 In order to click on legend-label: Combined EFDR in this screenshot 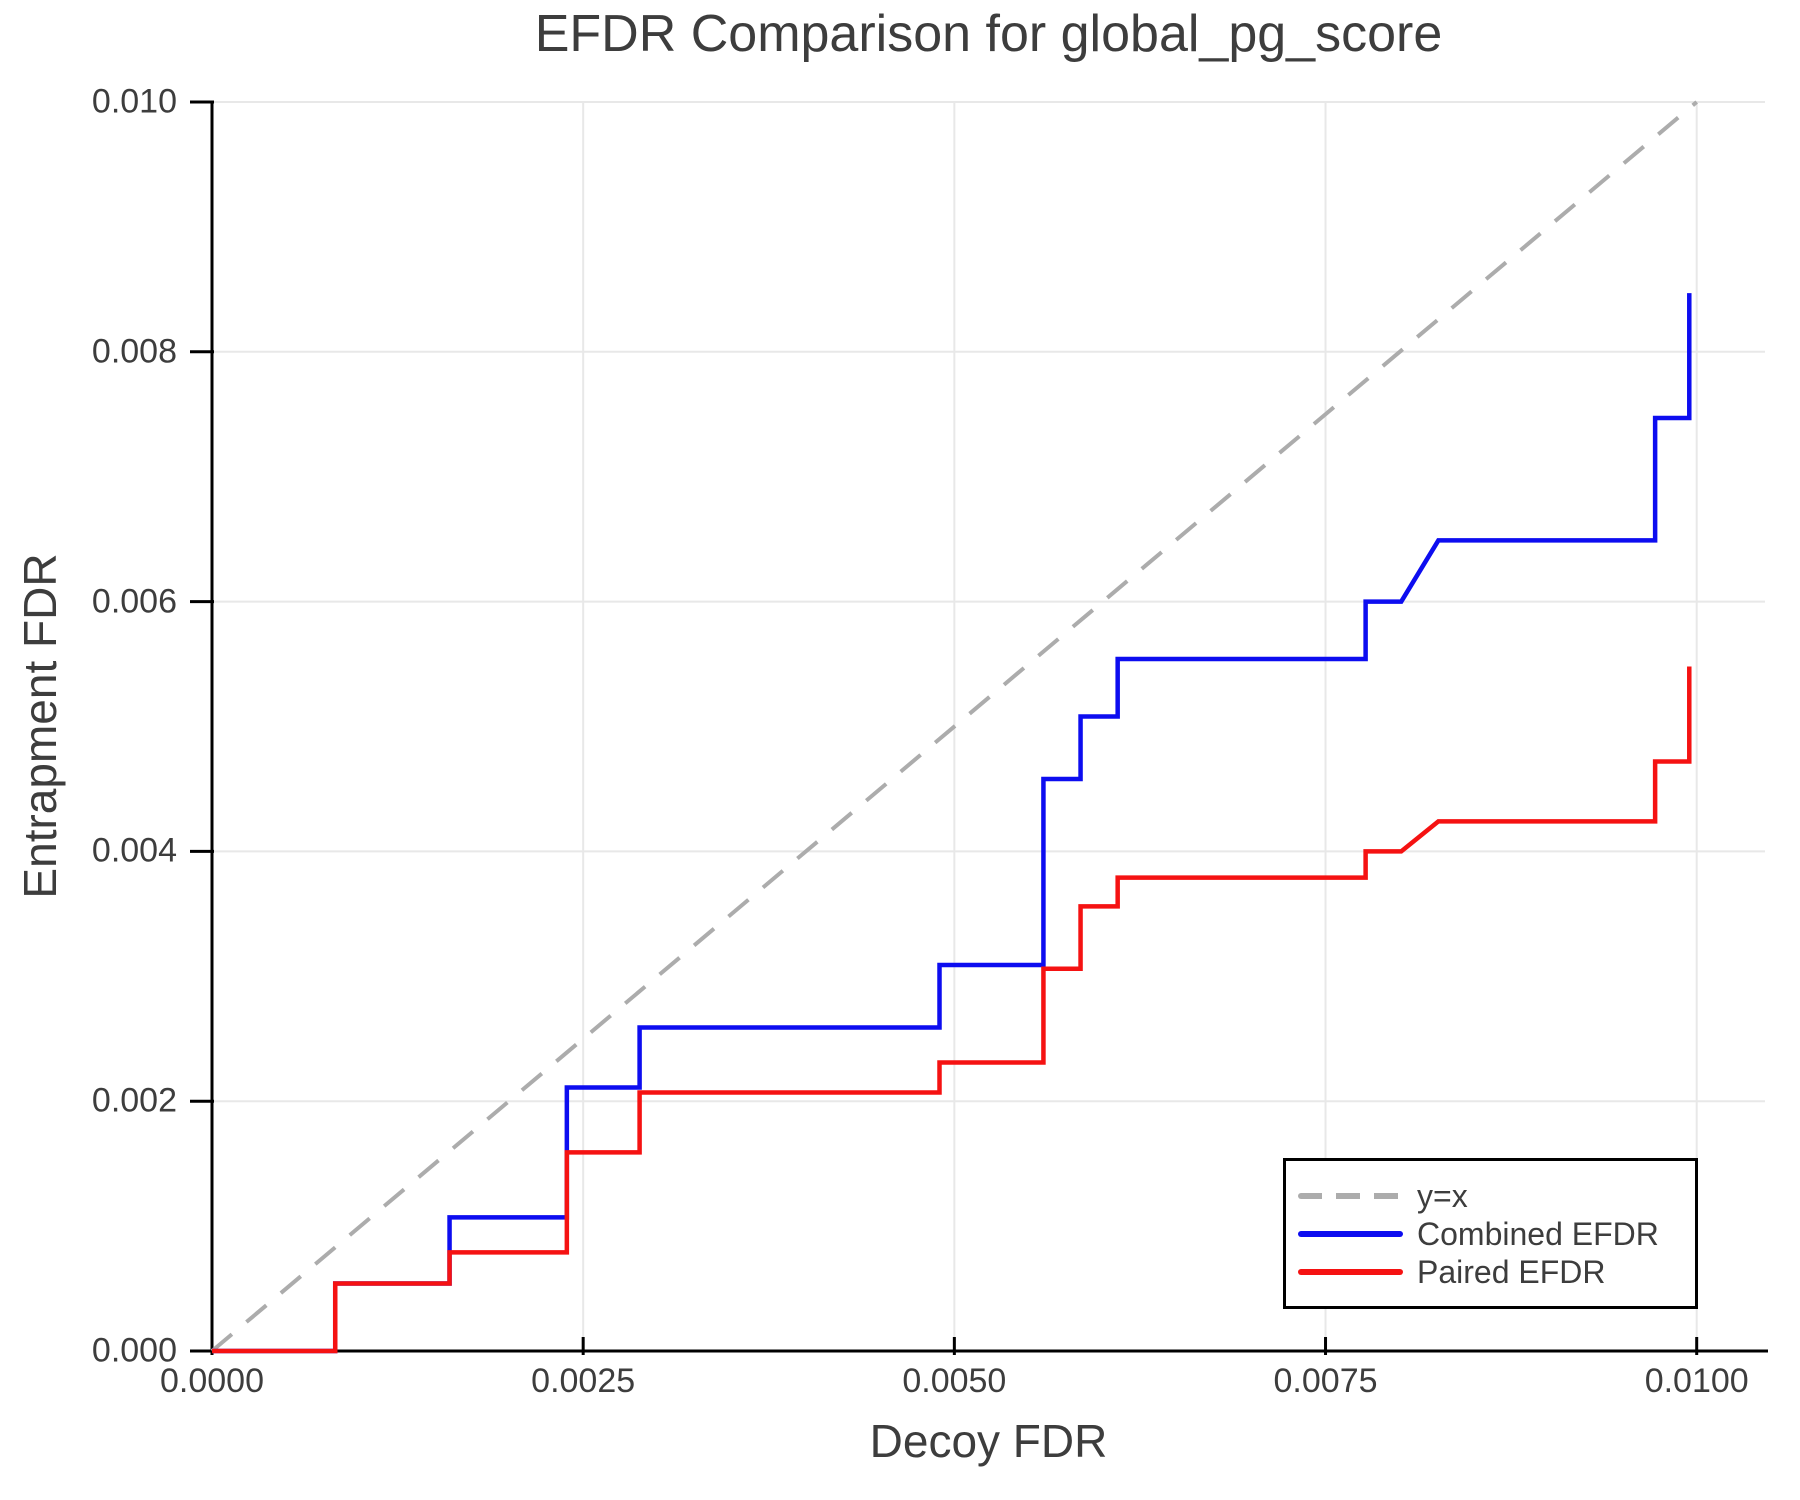, I will do `click(1538, 1233)`.